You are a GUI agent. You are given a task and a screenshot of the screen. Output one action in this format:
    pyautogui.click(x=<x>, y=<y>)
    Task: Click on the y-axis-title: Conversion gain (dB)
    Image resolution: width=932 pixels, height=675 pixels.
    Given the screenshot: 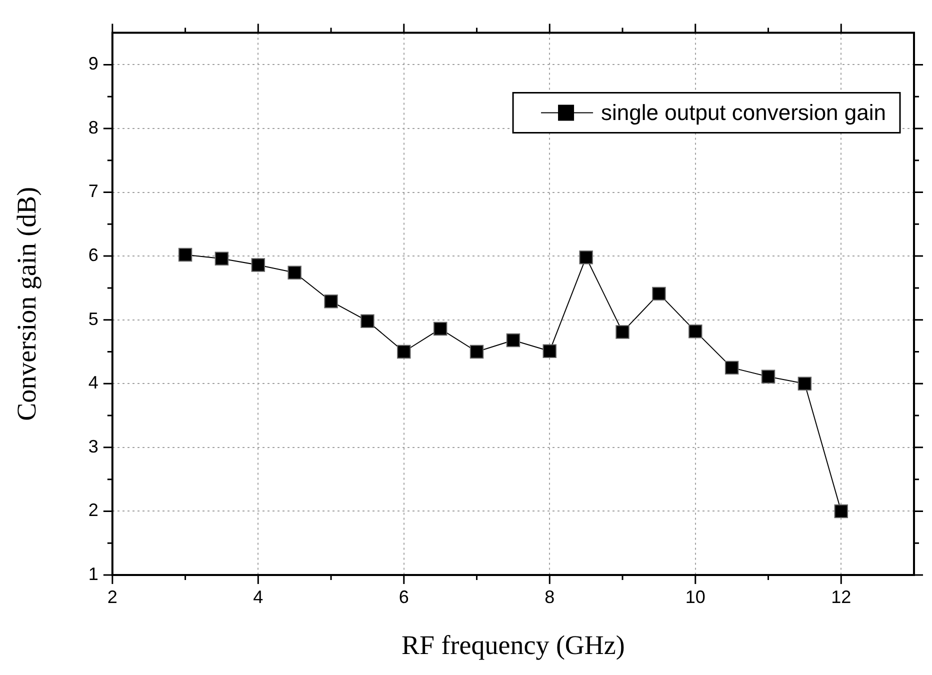 What is the action you would take?
    pyautogui.click(x=26, y=303)
    